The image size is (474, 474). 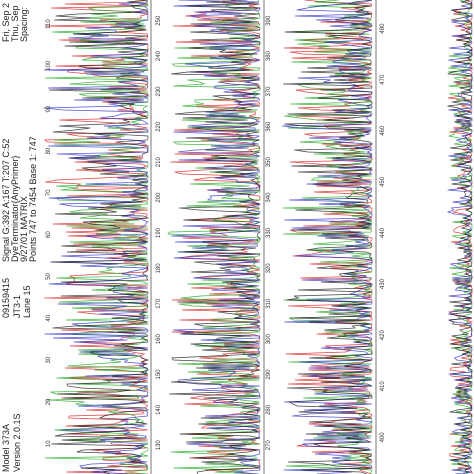 What do you see at coordinates (269, 268) in the screenshot?
I see `base-position: 320` at bounding box center [269, 268].